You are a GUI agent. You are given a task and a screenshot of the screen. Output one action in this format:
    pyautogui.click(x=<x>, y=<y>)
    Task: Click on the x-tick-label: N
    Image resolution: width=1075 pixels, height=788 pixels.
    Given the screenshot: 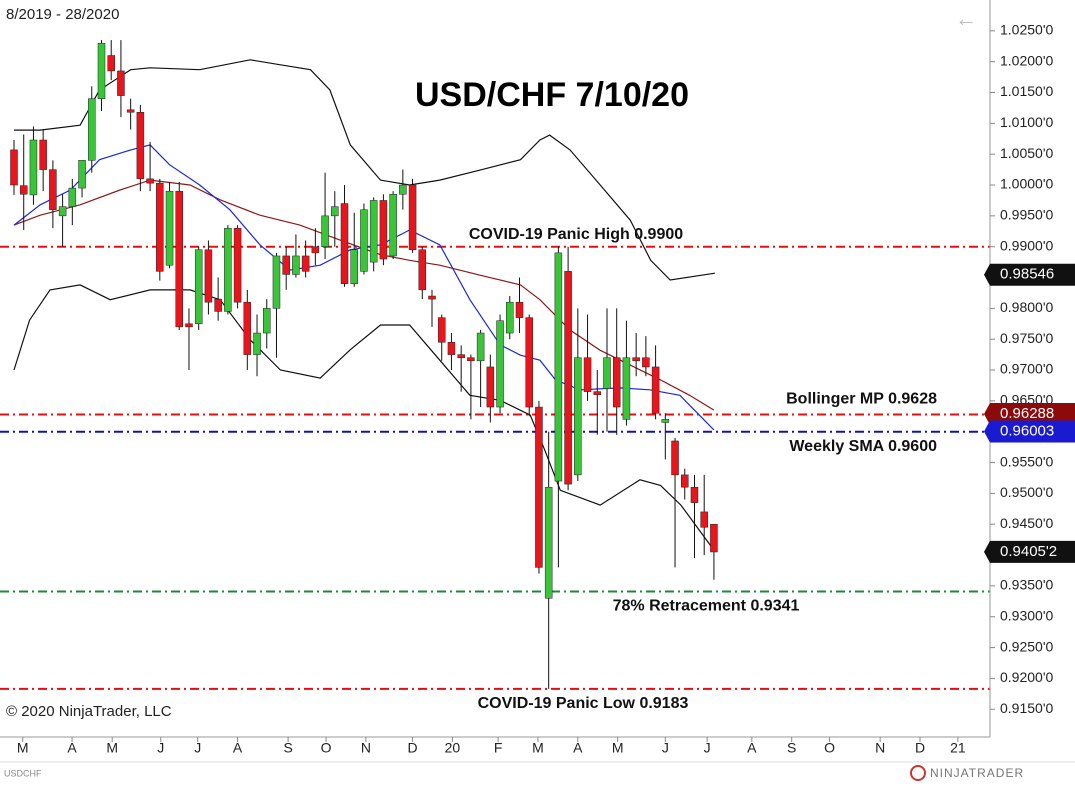 What is the action you would take?
    pyautogui.click(x=366, y=748)
    